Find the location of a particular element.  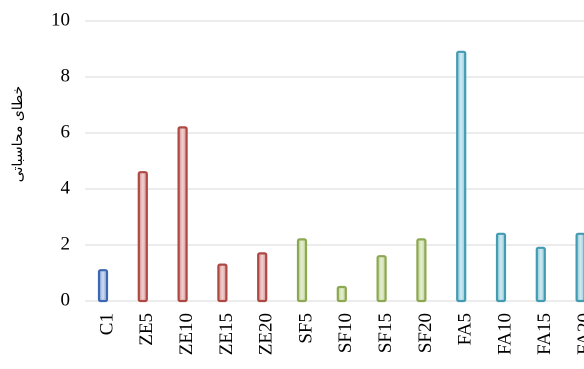

x-tick-label: SF5 is located at coordinates (305, 328).